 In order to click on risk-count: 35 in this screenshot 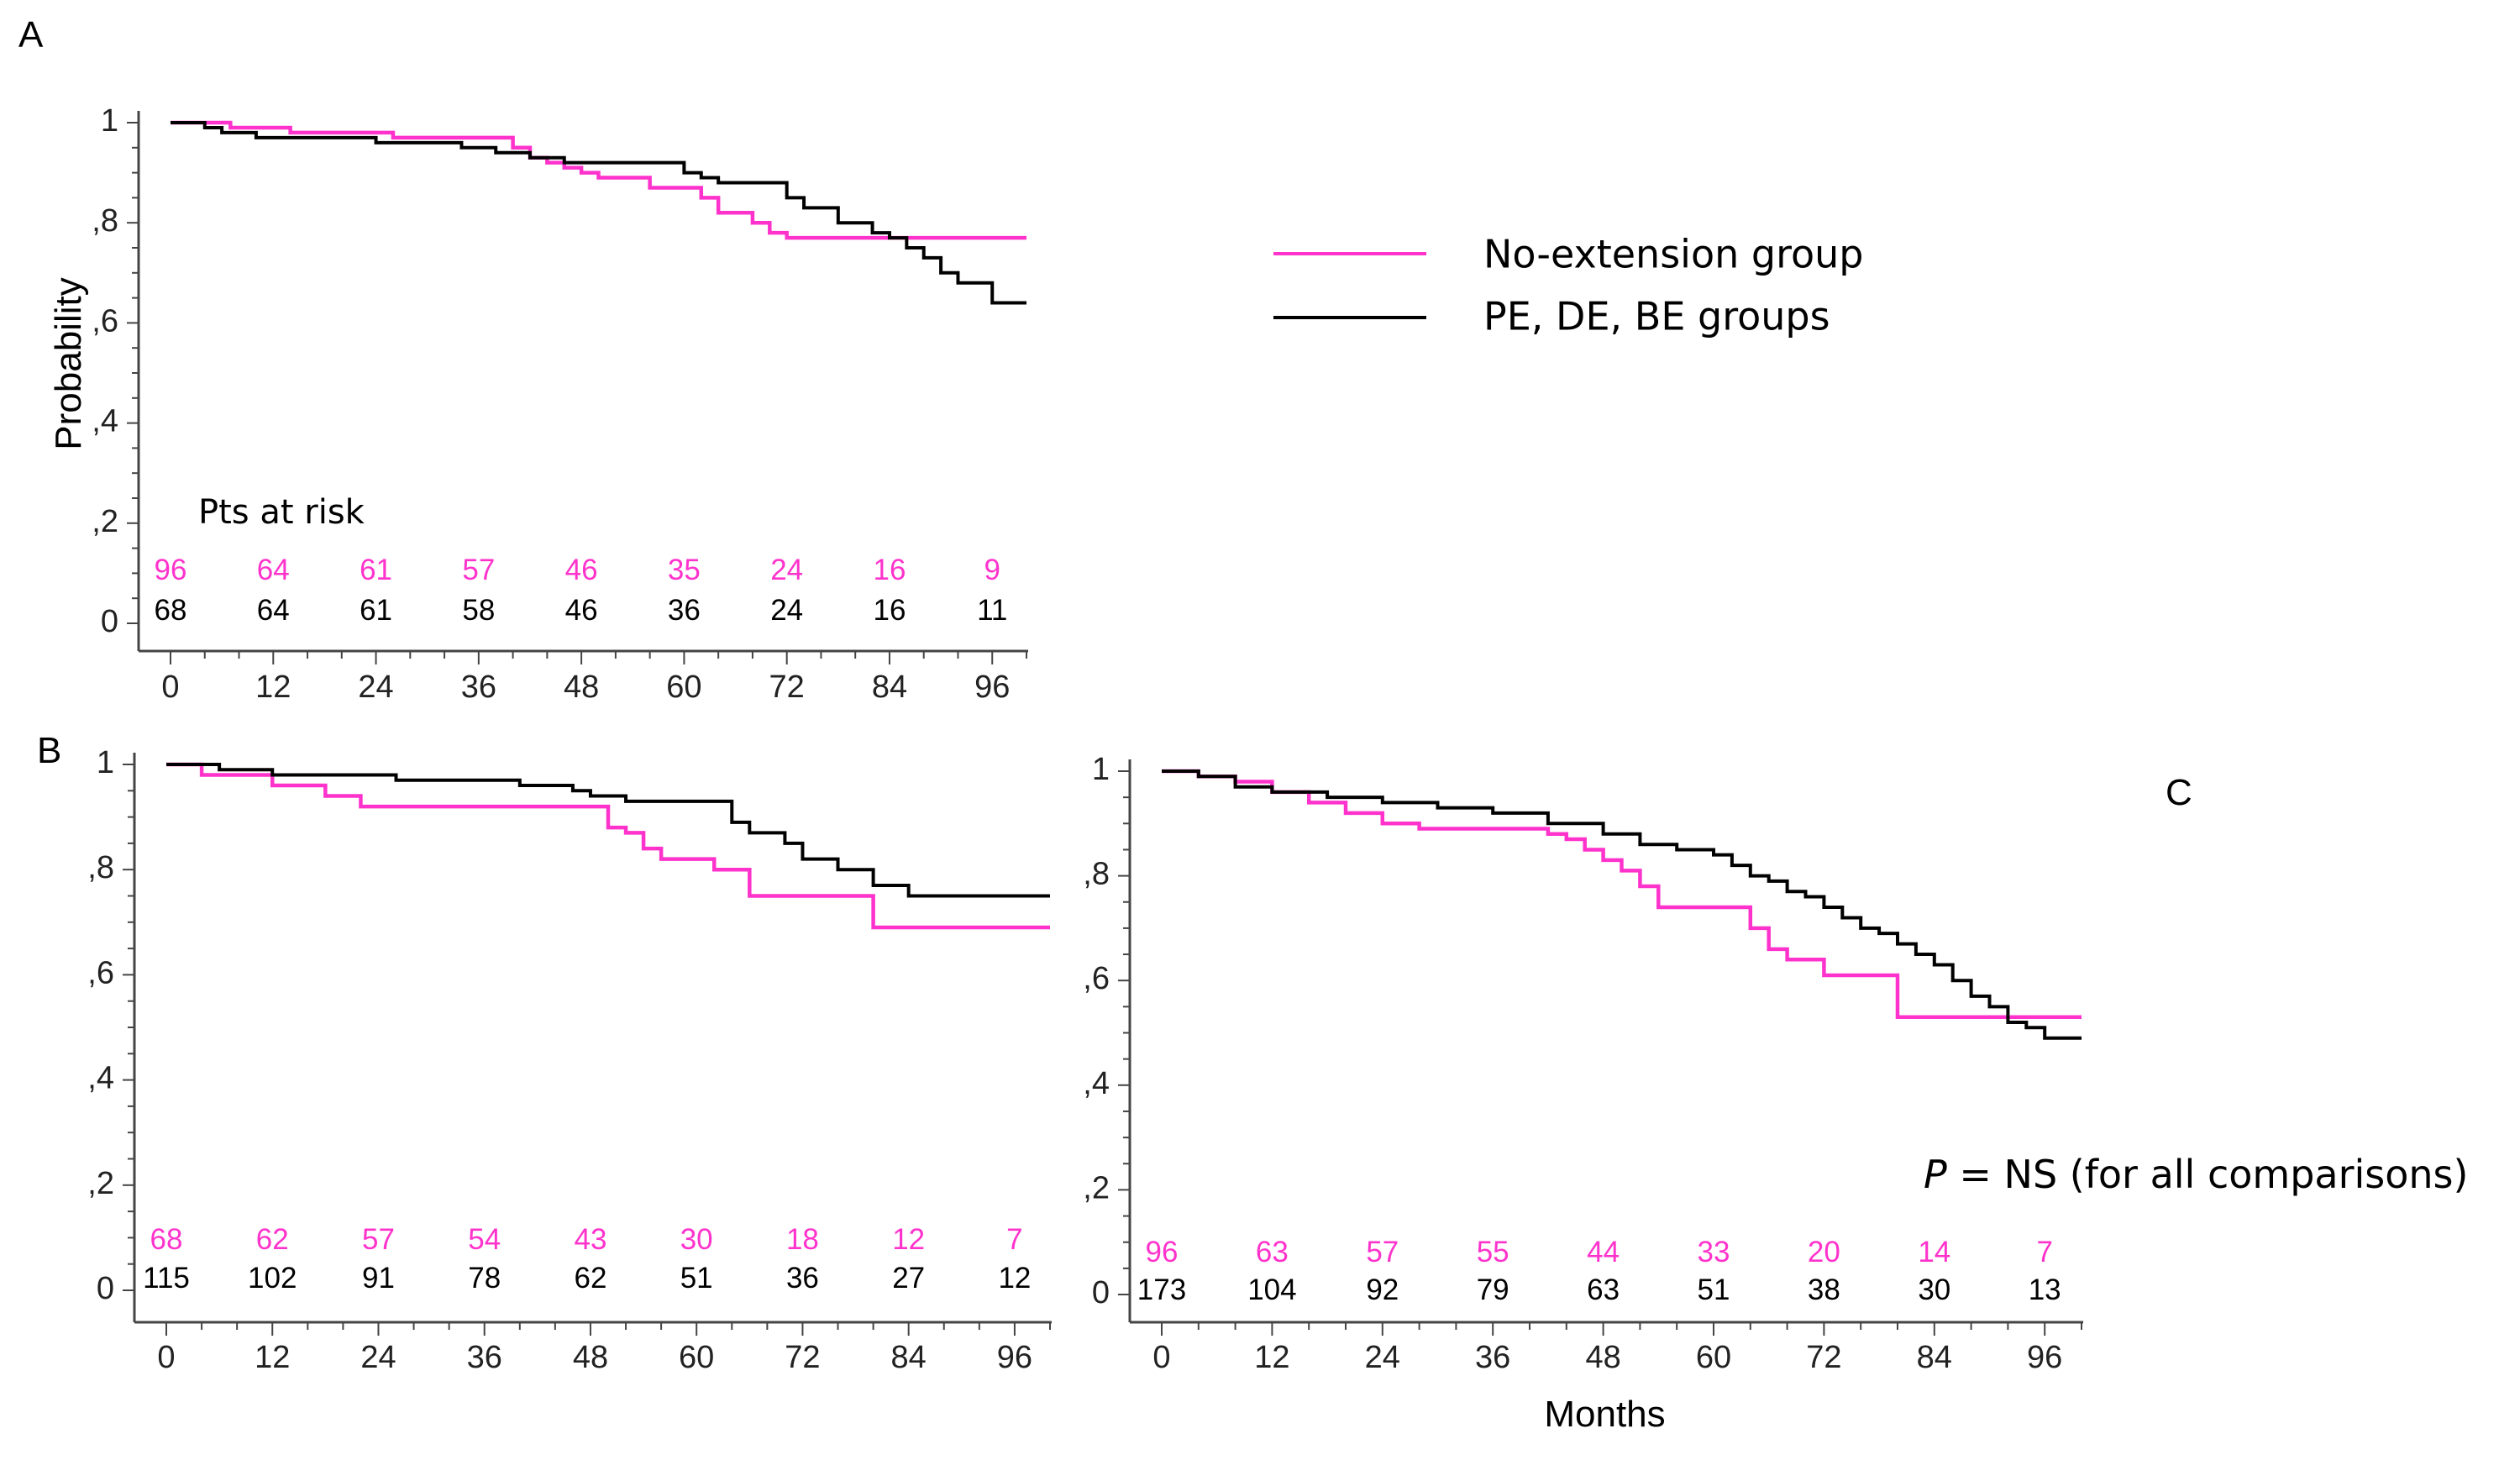, I will do `click(684, 570)`.